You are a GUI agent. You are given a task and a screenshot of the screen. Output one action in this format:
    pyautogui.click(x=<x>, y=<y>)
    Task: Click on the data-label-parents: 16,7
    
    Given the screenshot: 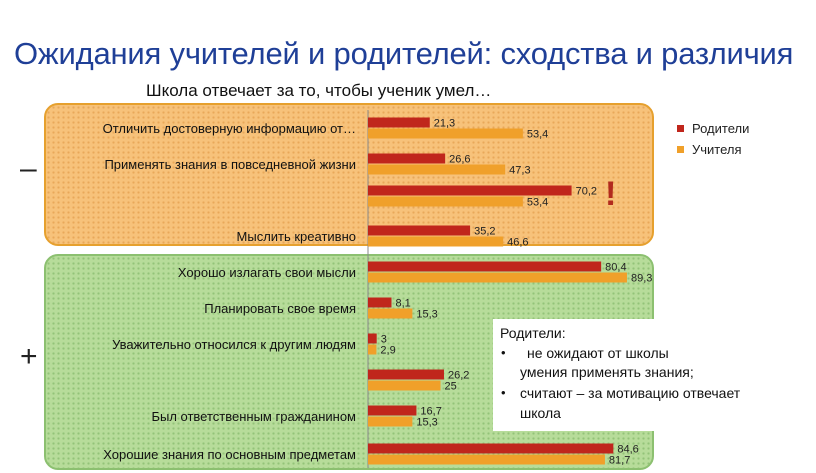 What is the action you would take?
    pyautogui.click(x=430, y=412)
    